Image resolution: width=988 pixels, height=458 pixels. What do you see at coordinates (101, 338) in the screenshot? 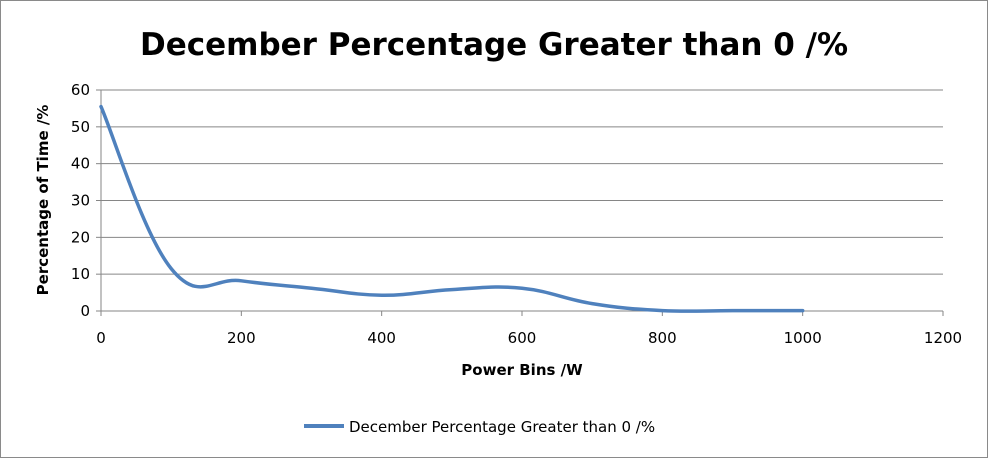
I see `x-tick-label-0: 0` at bounding box center [101, 338].